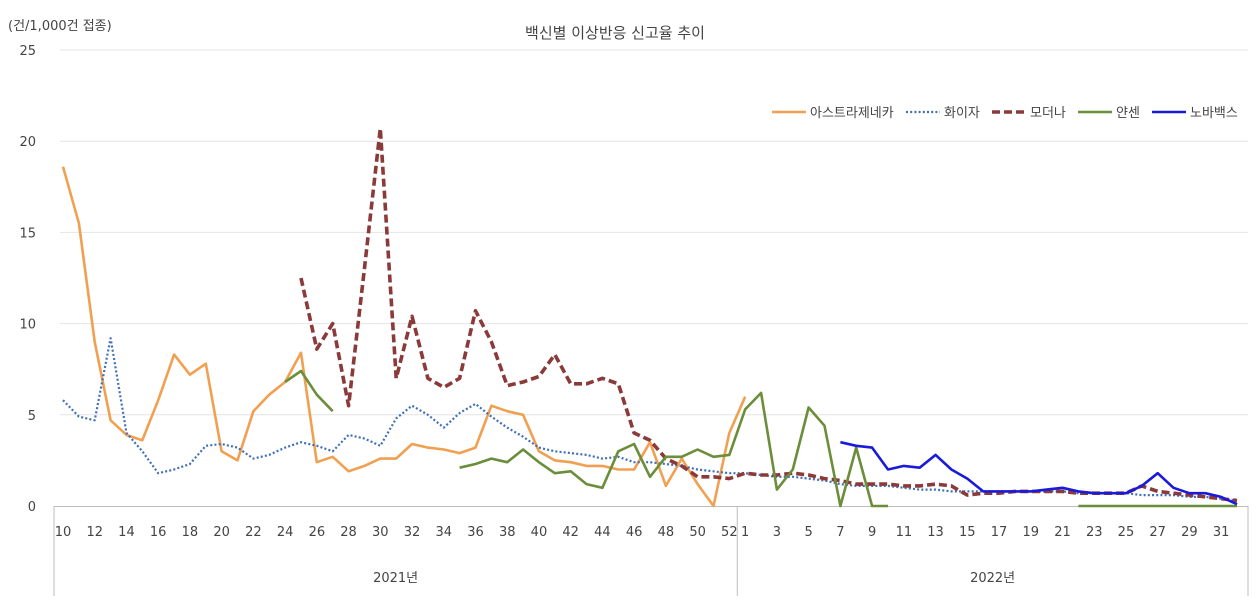 This screenshot has width=1257, height=603. What do you see at coordinates (1221, 532) in the screenshot?
I see `x-tick-label: 31` at bounding box center [1221, 532].